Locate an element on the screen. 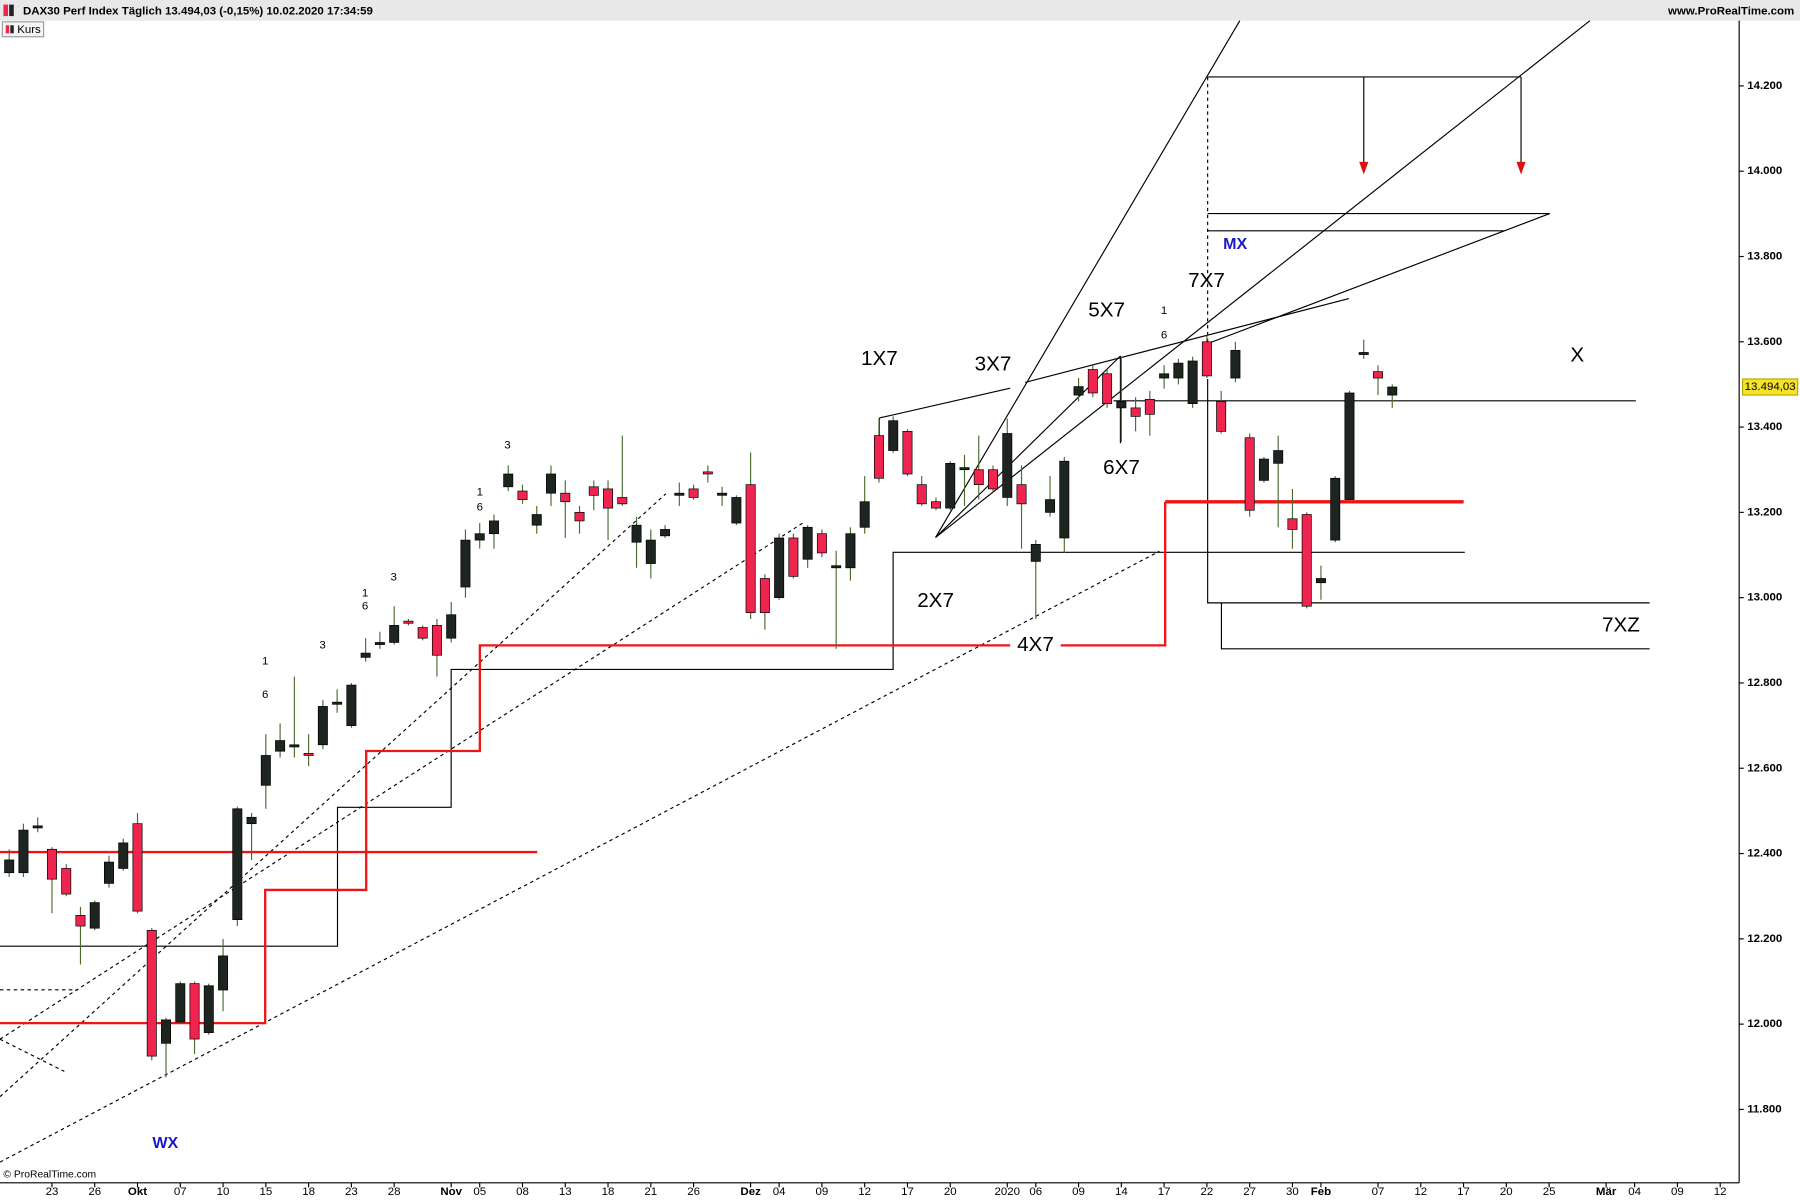 The width and height of the screenshot is (1800, 1200). annotation: 5X7 is located at coordinates (1106, 310).